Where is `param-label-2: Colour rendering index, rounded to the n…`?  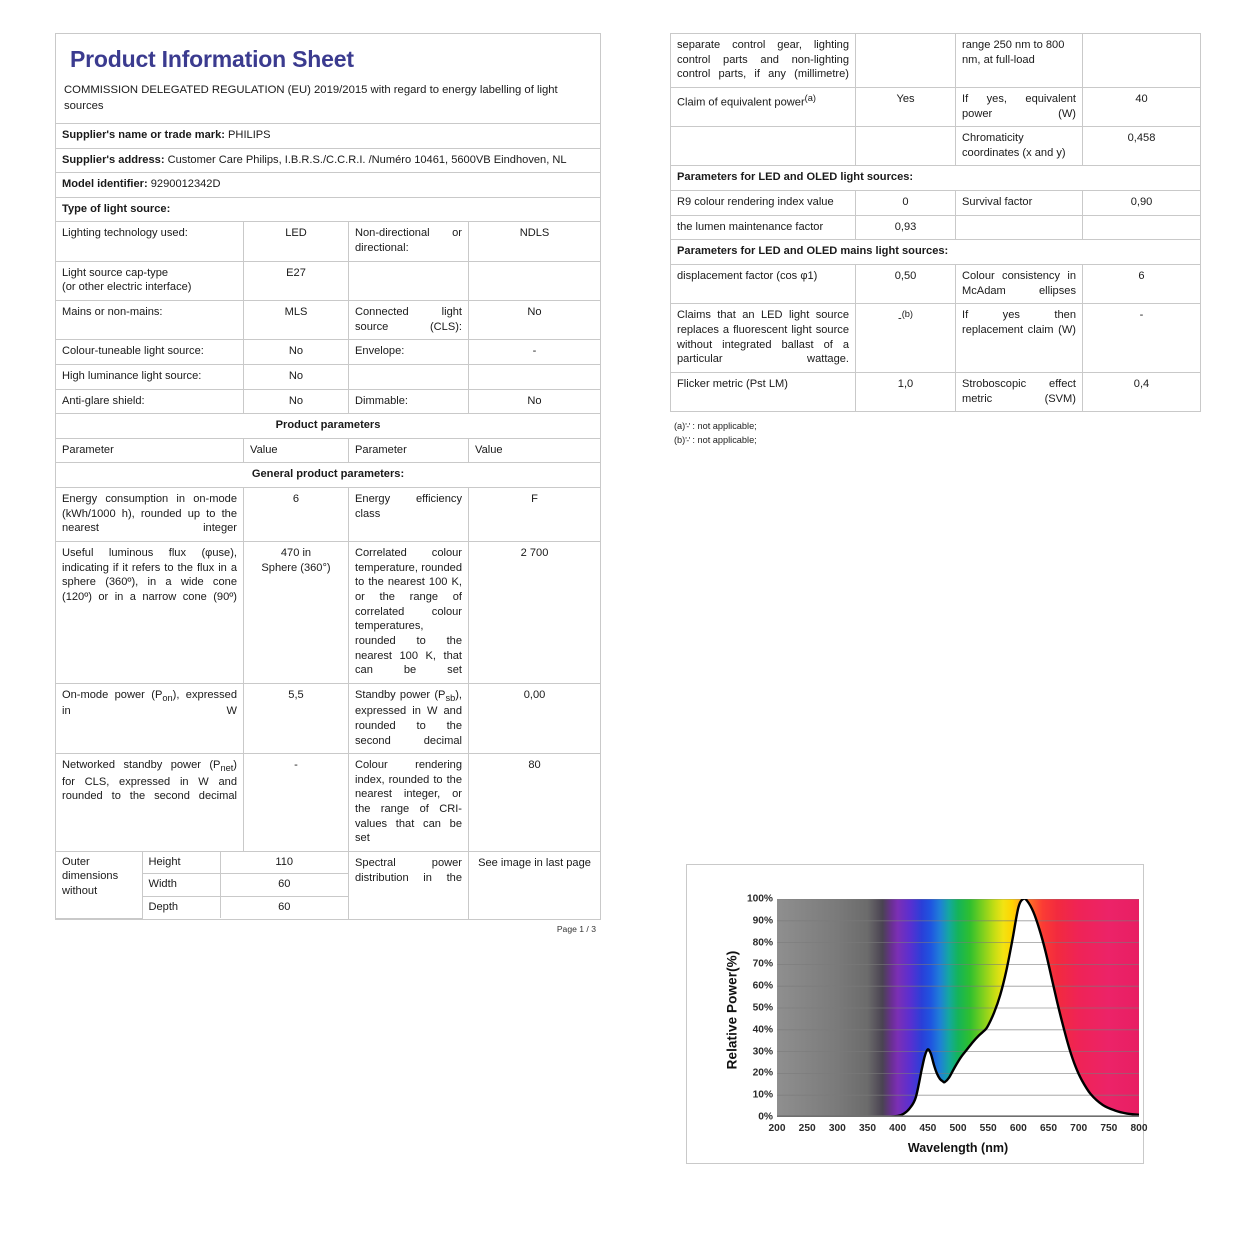
param-label-2: Colour rendering index, rounded to the n… is located at coordinates (408, 802).